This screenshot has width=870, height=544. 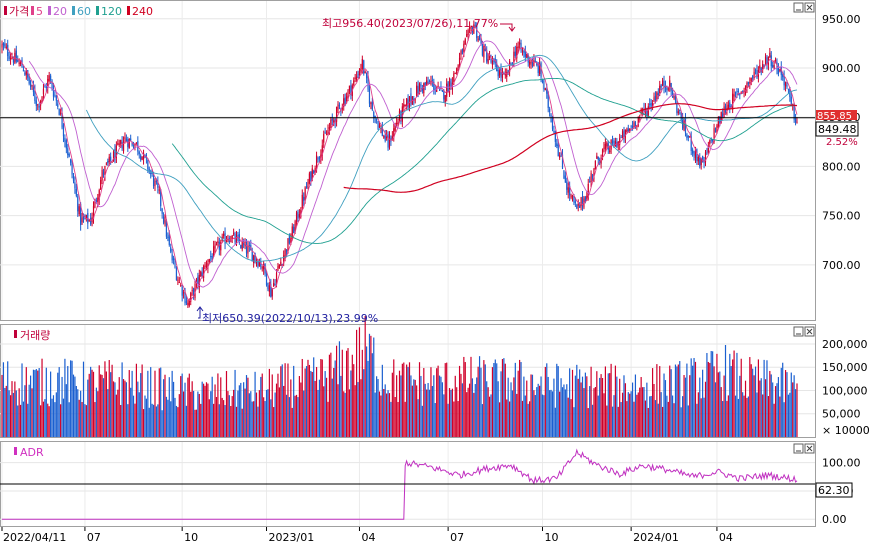 I want to click on volume-panel-controls, so click(x=804, y=331).